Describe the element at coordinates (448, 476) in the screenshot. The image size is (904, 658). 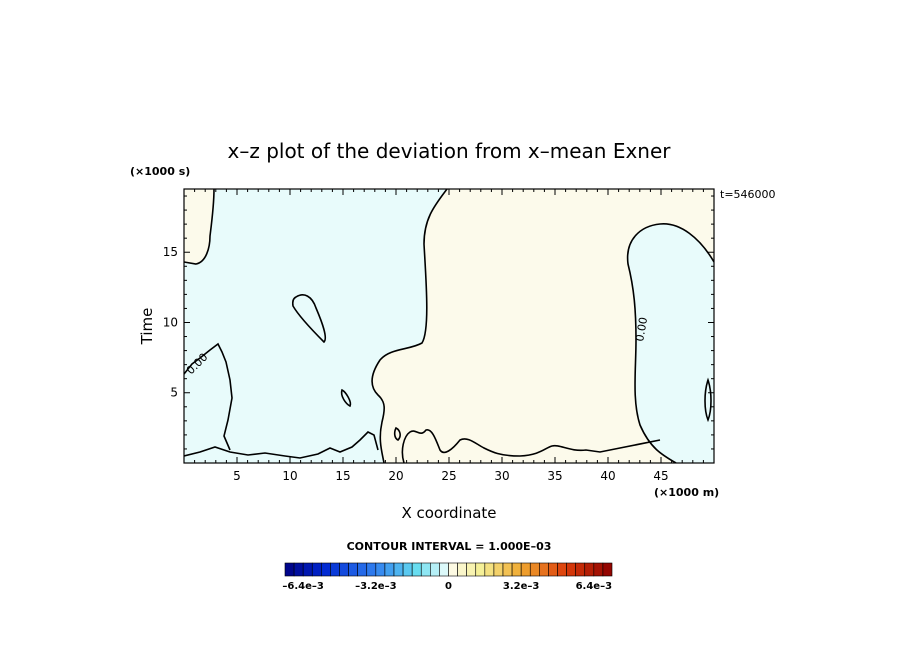
I see `x-tick-label: 25` at that location.